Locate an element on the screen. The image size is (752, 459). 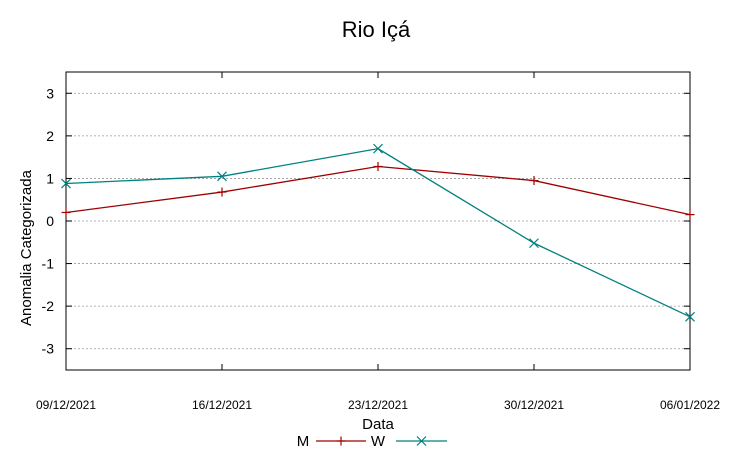
y-tick-label: -2 is located at coordinates (48, 306).